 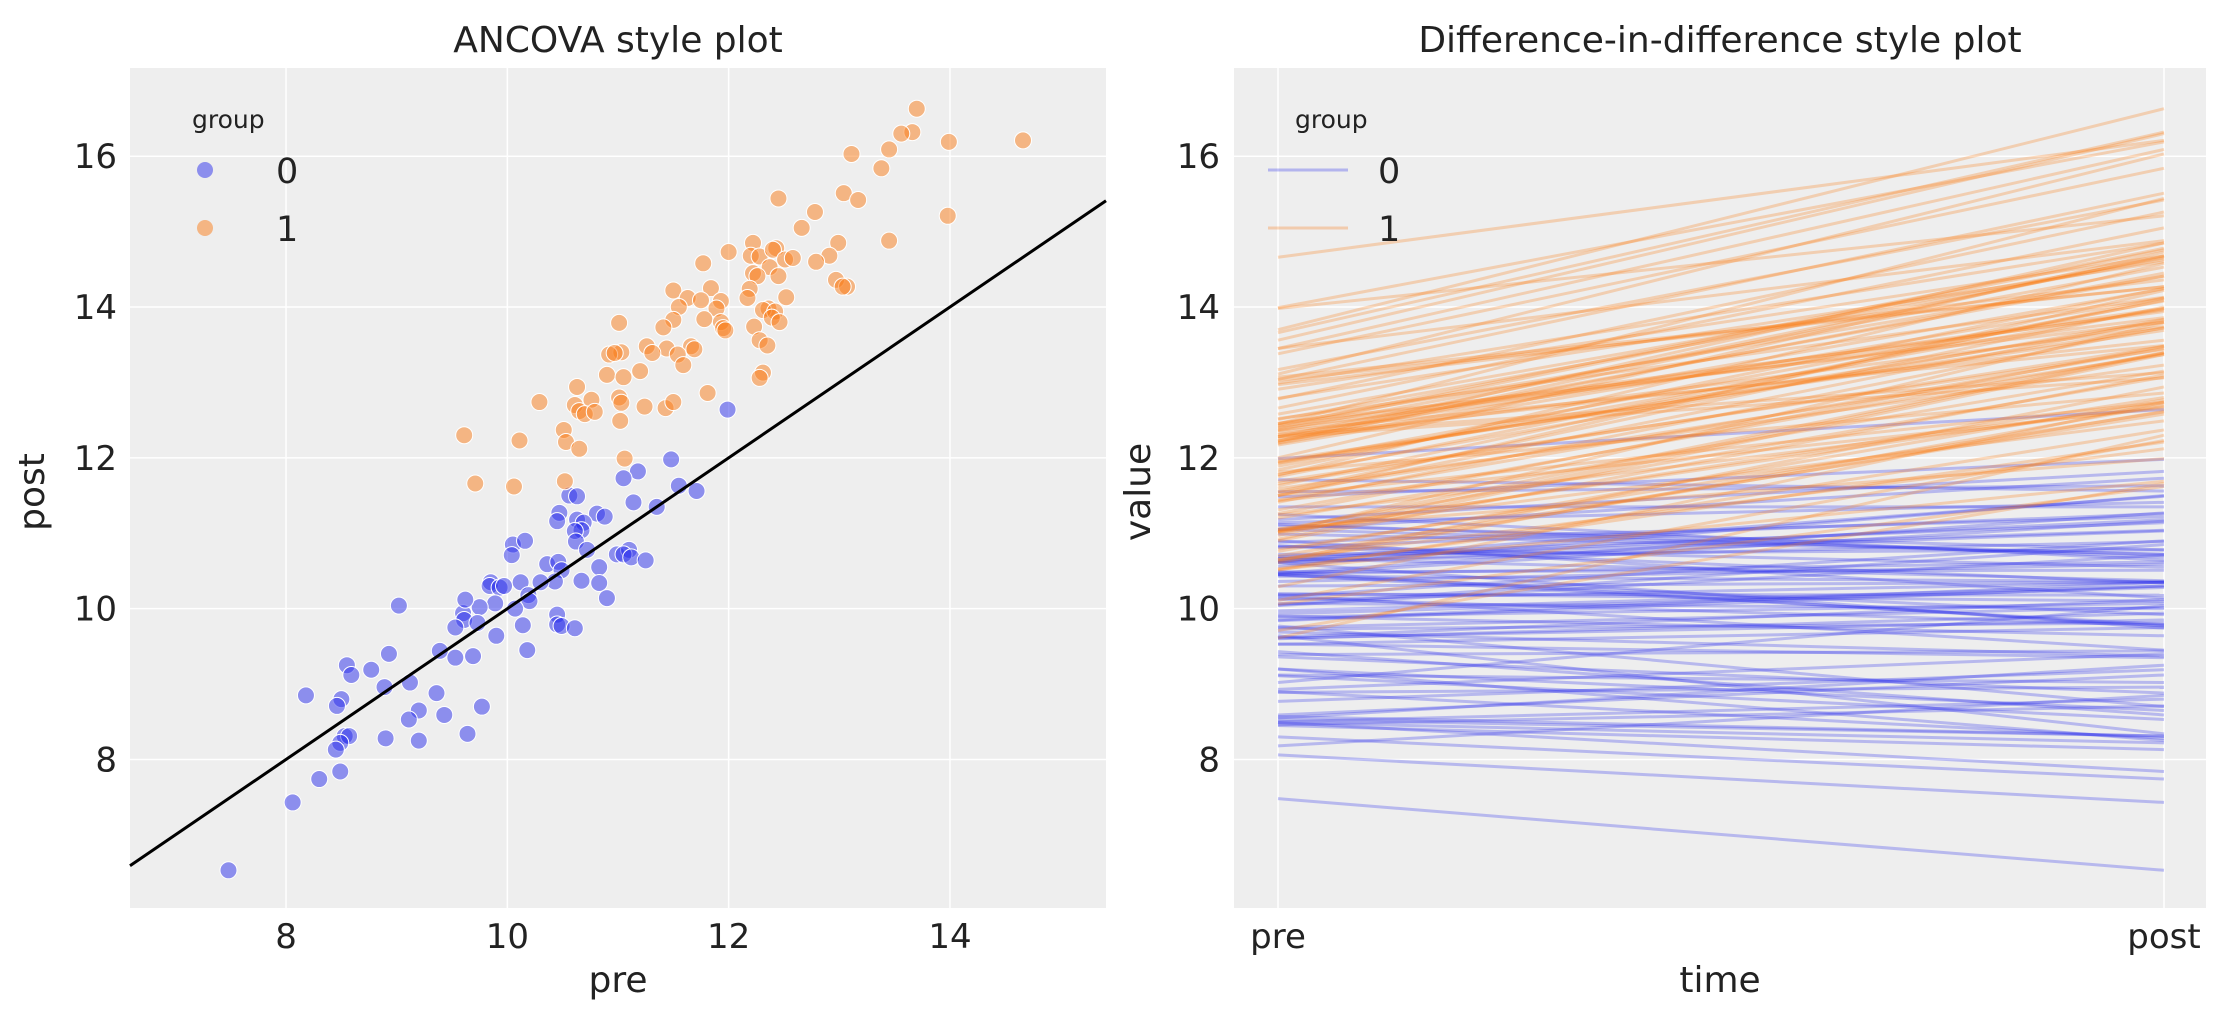 I want to click on x-tick-label: 14, so click(x=949, y=937).